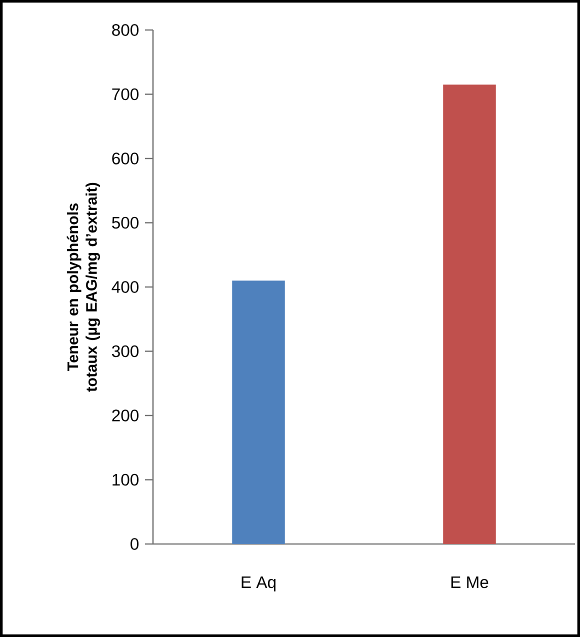  What do you see at coordinates (125, 158) in the screenshot?
I see `y-tick-label: 600` at bounding box center [125, 158].